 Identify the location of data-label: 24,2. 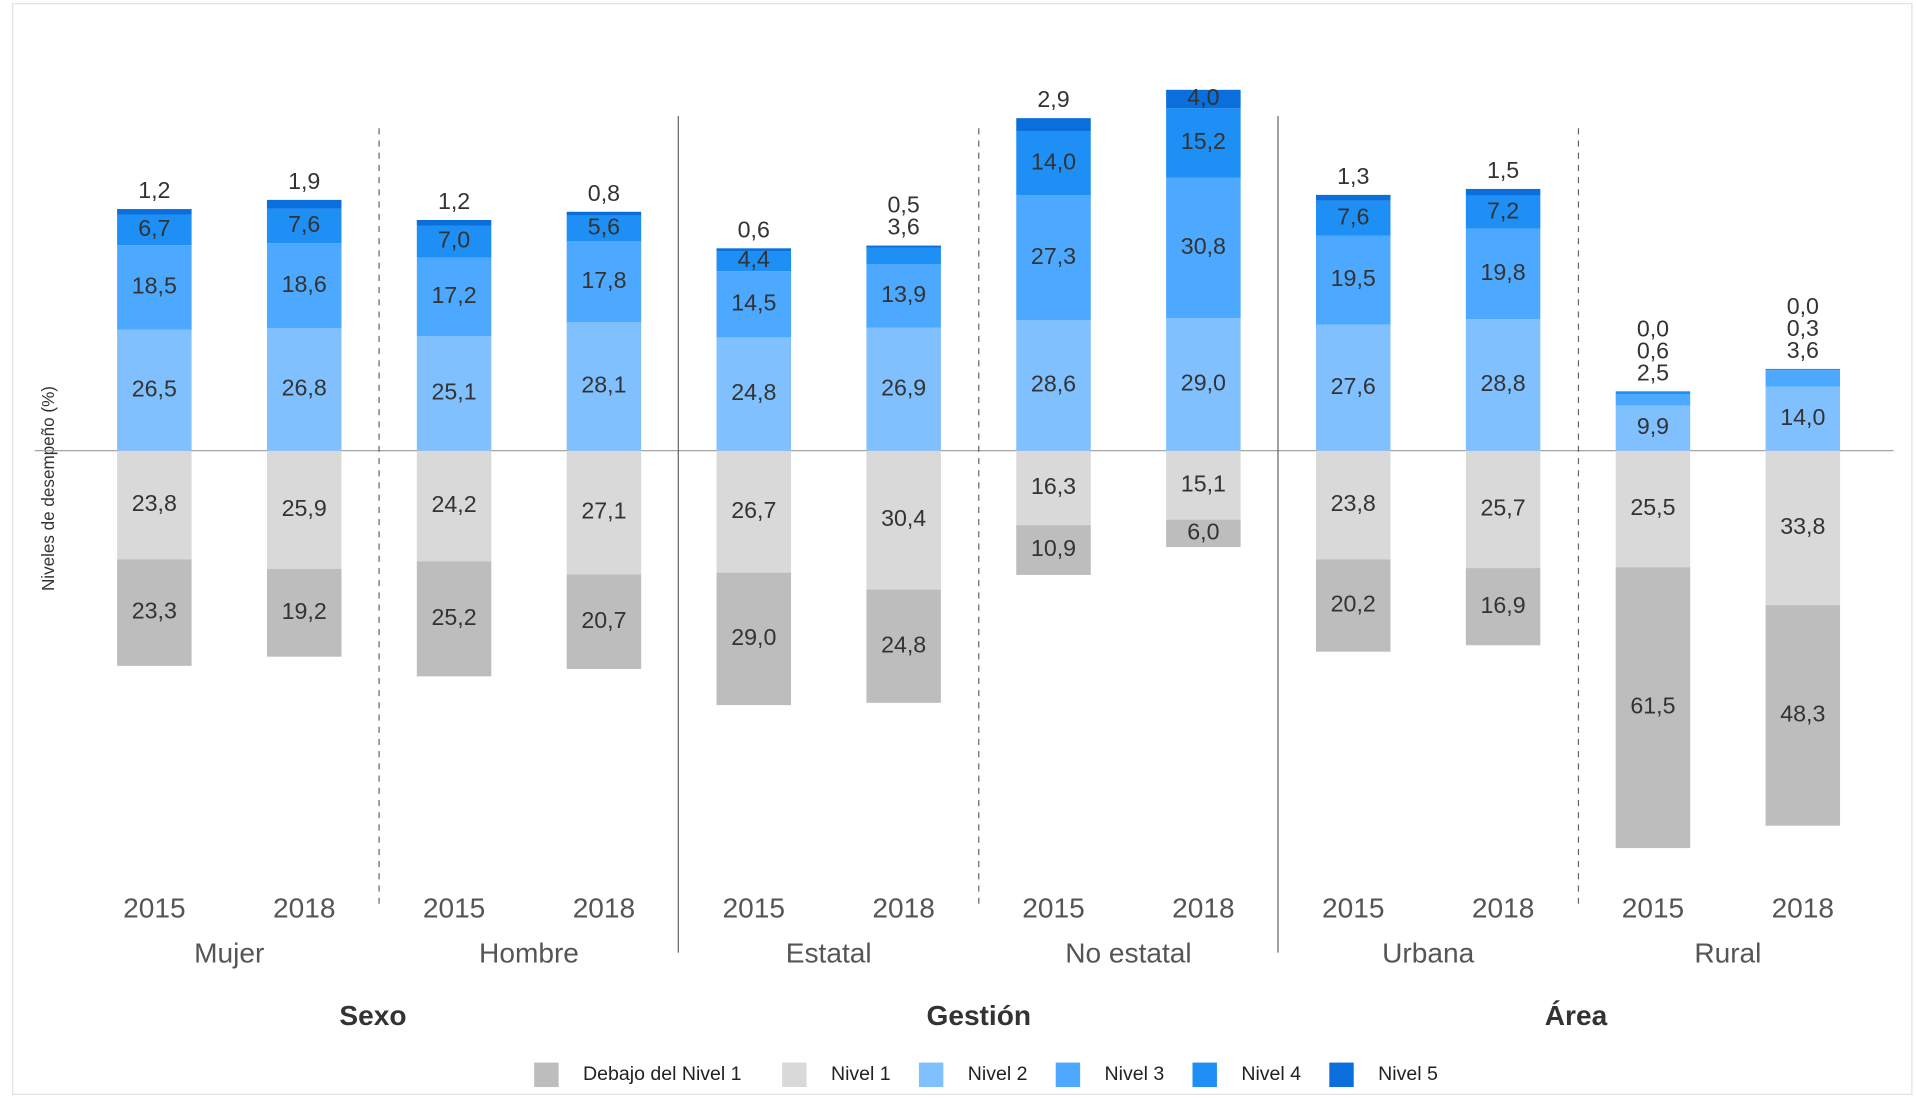
(453, 504).